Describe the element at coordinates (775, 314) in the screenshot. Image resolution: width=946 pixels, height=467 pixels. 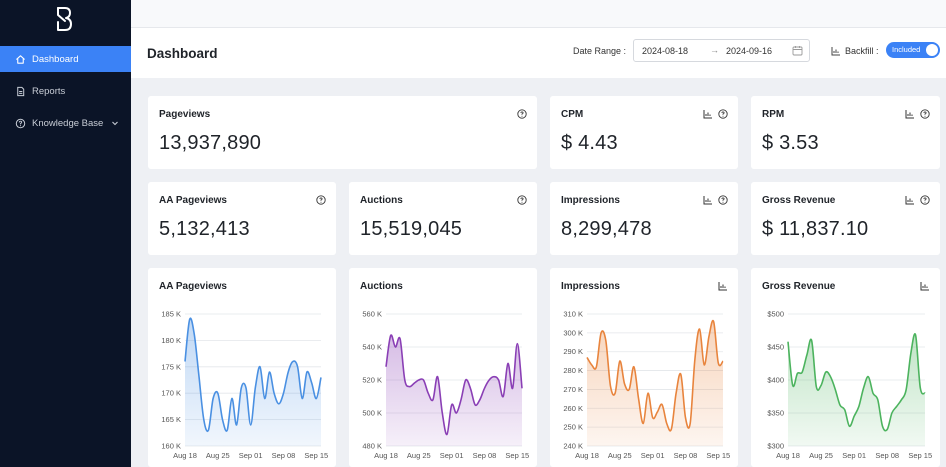
I see `y-tick-label: $500` at that location.